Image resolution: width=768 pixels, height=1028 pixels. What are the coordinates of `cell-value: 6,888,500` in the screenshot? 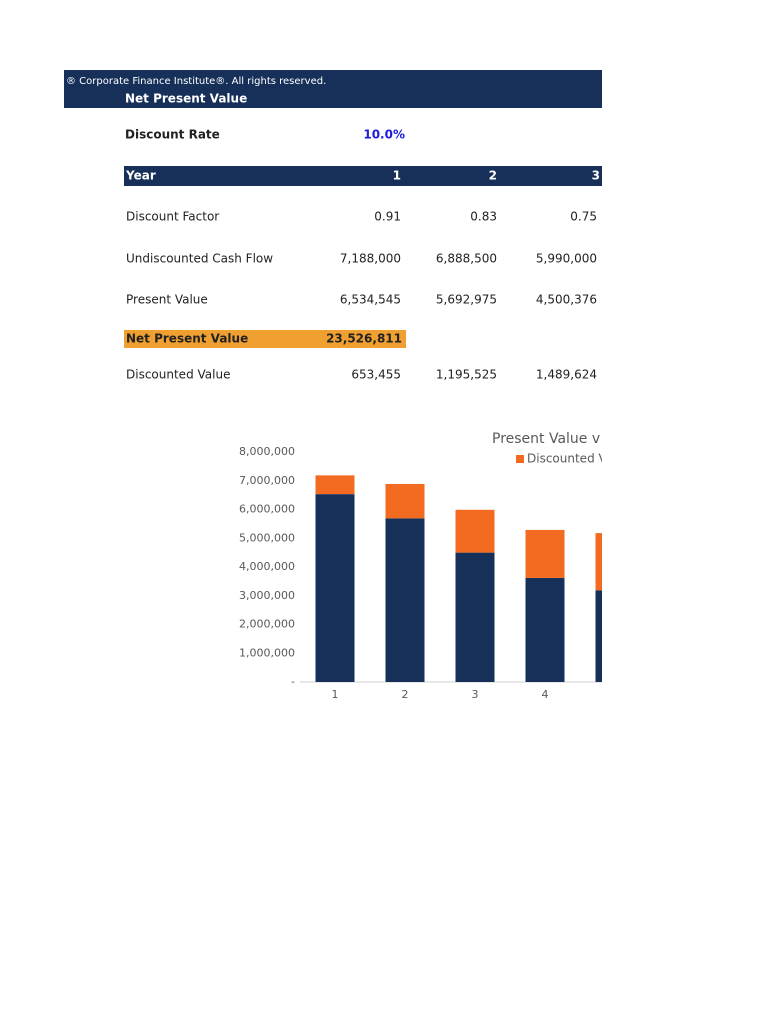 It's located at (466, 259).